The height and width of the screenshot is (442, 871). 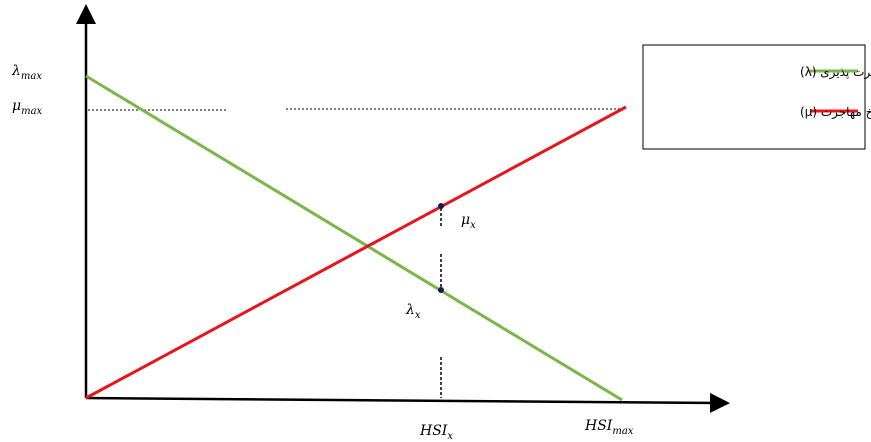 What do you see at coordinates (835, 72) in the screenshot?
I see `legend-immigration-label: نرخ مهاجرت پذیری (λ)` at bounding box center [835, 72].